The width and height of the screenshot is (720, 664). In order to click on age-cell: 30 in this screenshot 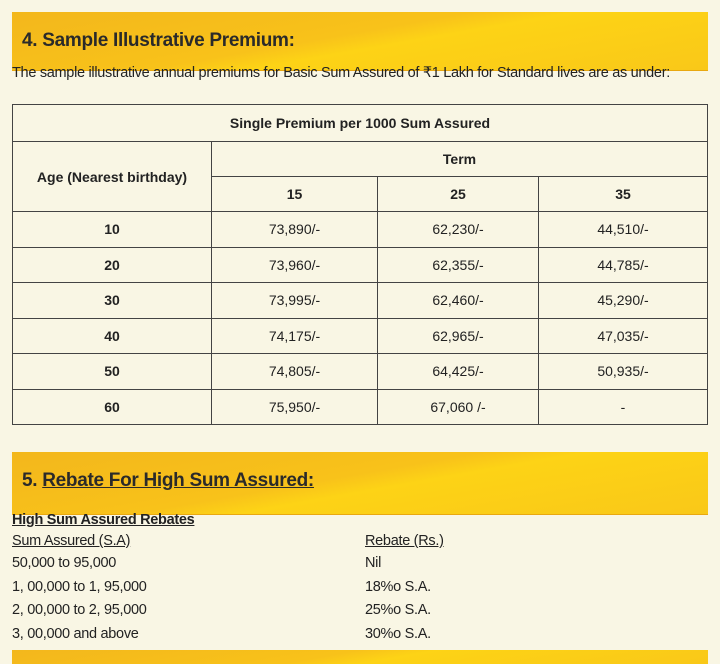, I will do `click(112, 300)`.